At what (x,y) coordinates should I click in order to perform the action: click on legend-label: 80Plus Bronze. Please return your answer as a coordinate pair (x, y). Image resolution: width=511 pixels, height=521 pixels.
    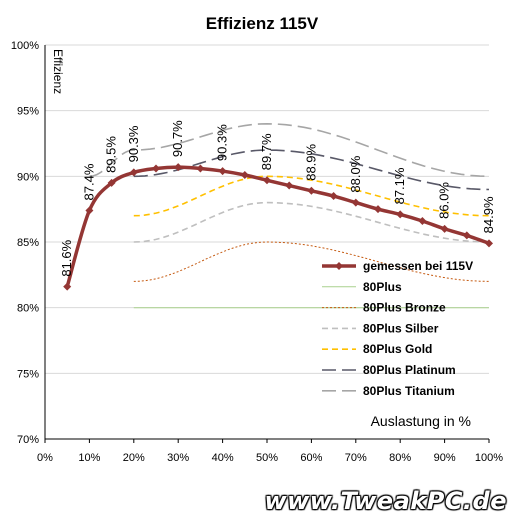
    Looking at the image, I should click on (404, 308).